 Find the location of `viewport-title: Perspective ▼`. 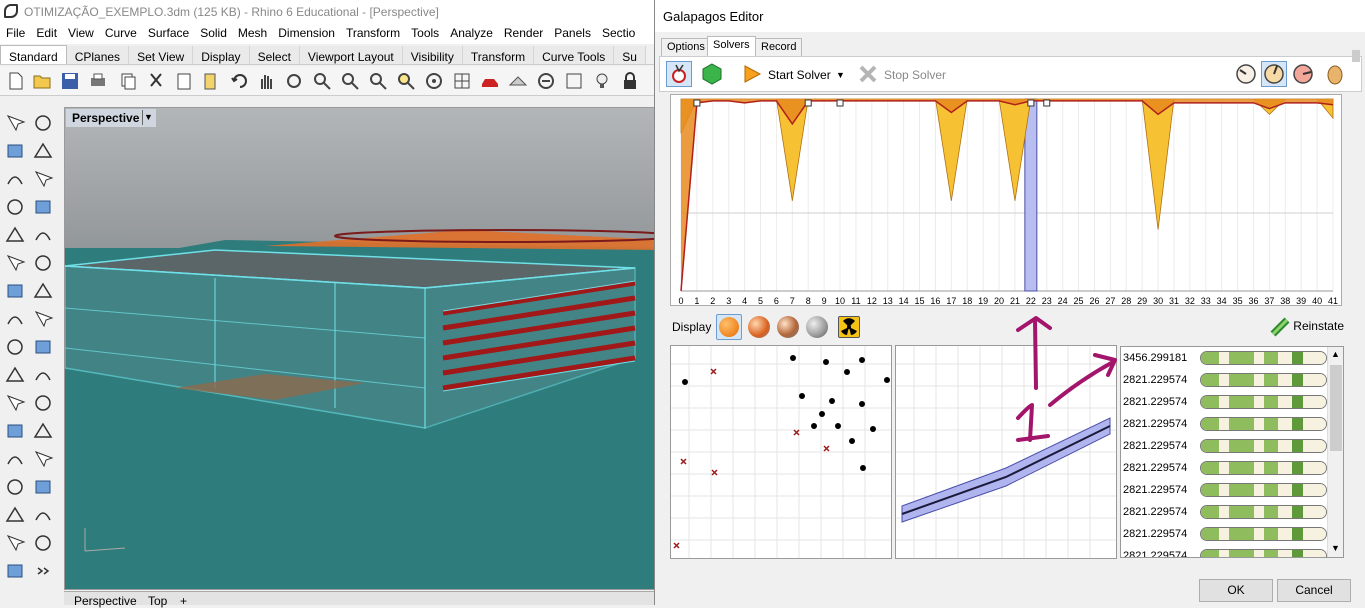

viewport-title: Perspective ▼ is located at coordinates (111, 118).